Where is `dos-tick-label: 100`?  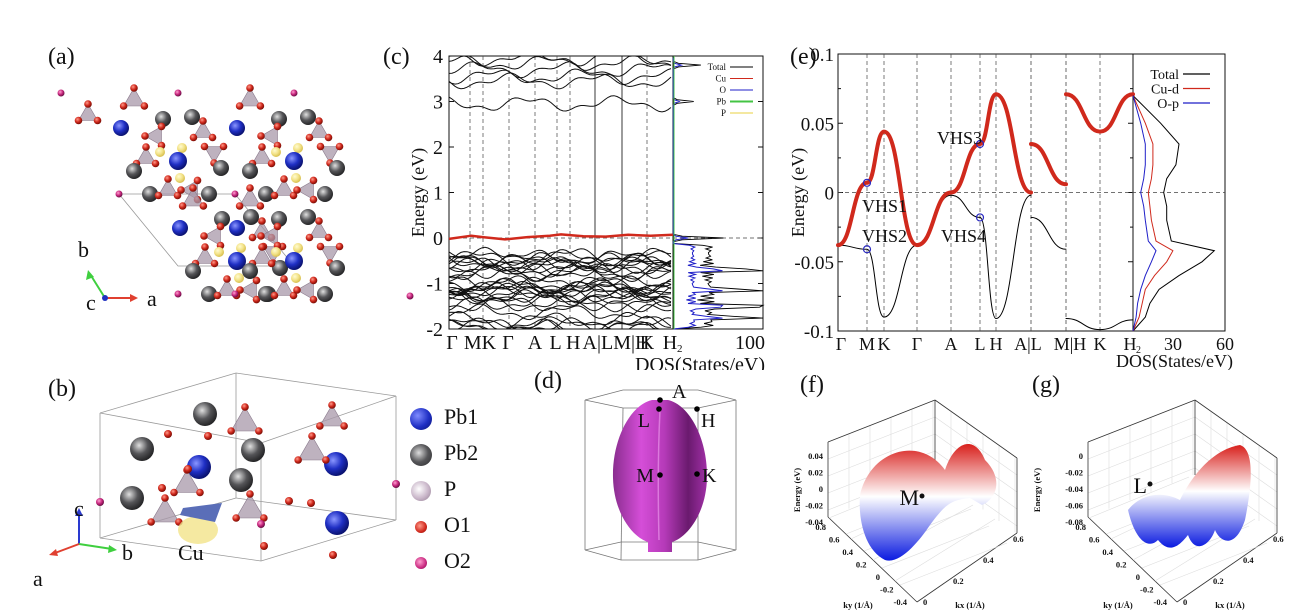 dos-tick-label: 100 is located at coordinates (750, 343).